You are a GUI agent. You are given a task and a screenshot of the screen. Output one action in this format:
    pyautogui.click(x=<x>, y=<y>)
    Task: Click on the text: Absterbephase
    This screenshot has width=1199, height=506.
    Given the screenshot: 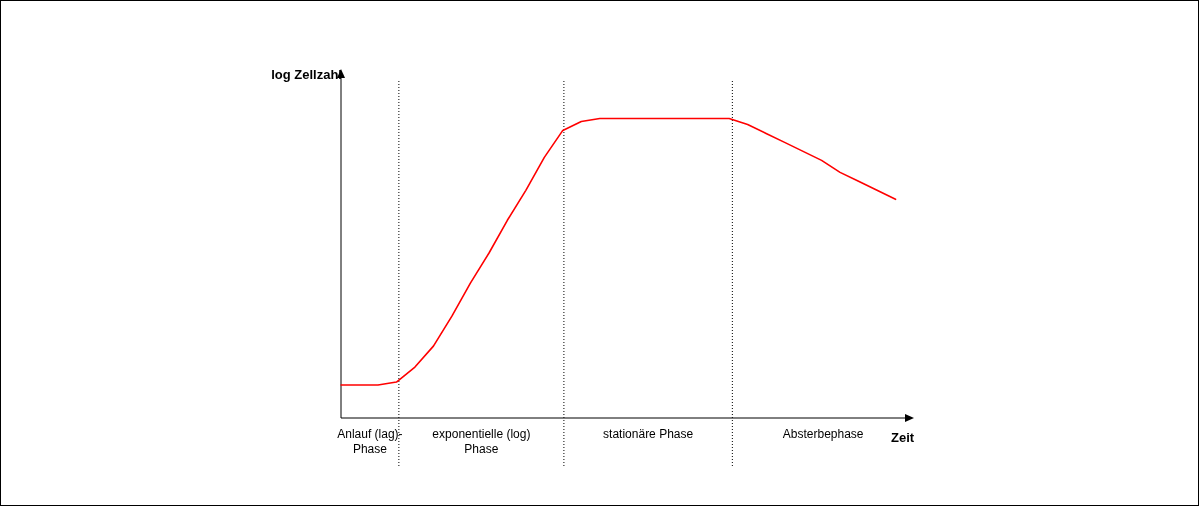 What is the action you would take?
    pyautogui.click(x=823, y=434)
    